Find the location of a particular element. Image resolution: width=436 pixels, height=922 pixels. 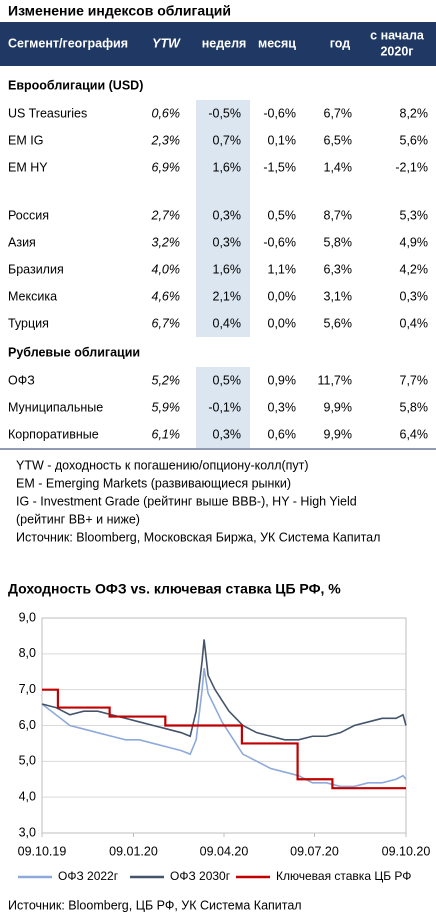

x-tick-label: 09.07.20 is located at coordinates (314, 851).